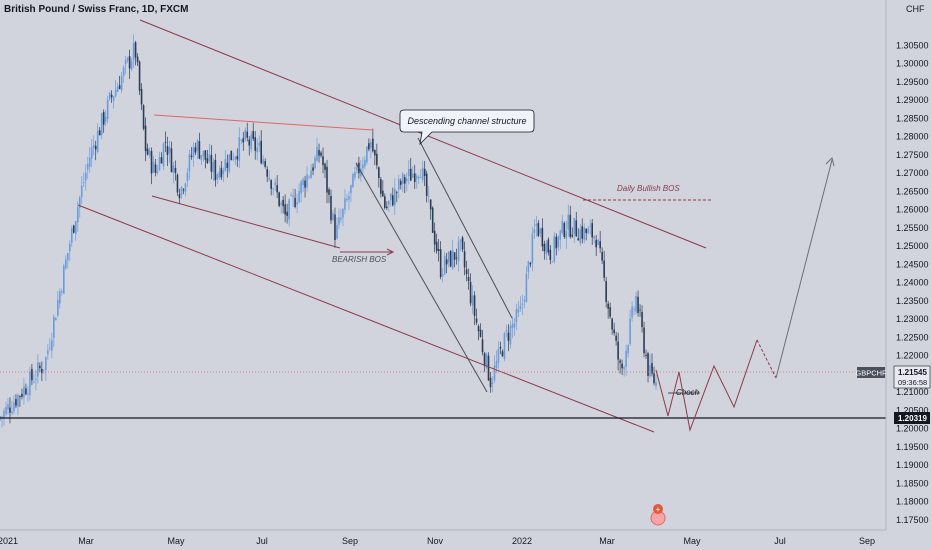 This screenshot has height=550, width=932. What do you see at coordinates (443, 537) in the screenshot?
I see `time-axis: 2021 Mar May Jul Sep Nov 2022 Mar May Jul Sep` at bounding box center [443, 537].